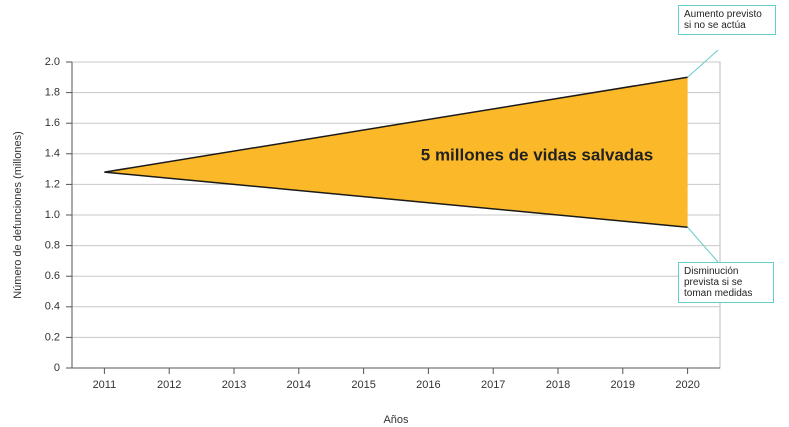 This screenshot has height=427, width=789. Describe the element at coordinates (493, 385) in the screenshot. I see `x-tick-label: 2017` at that location.